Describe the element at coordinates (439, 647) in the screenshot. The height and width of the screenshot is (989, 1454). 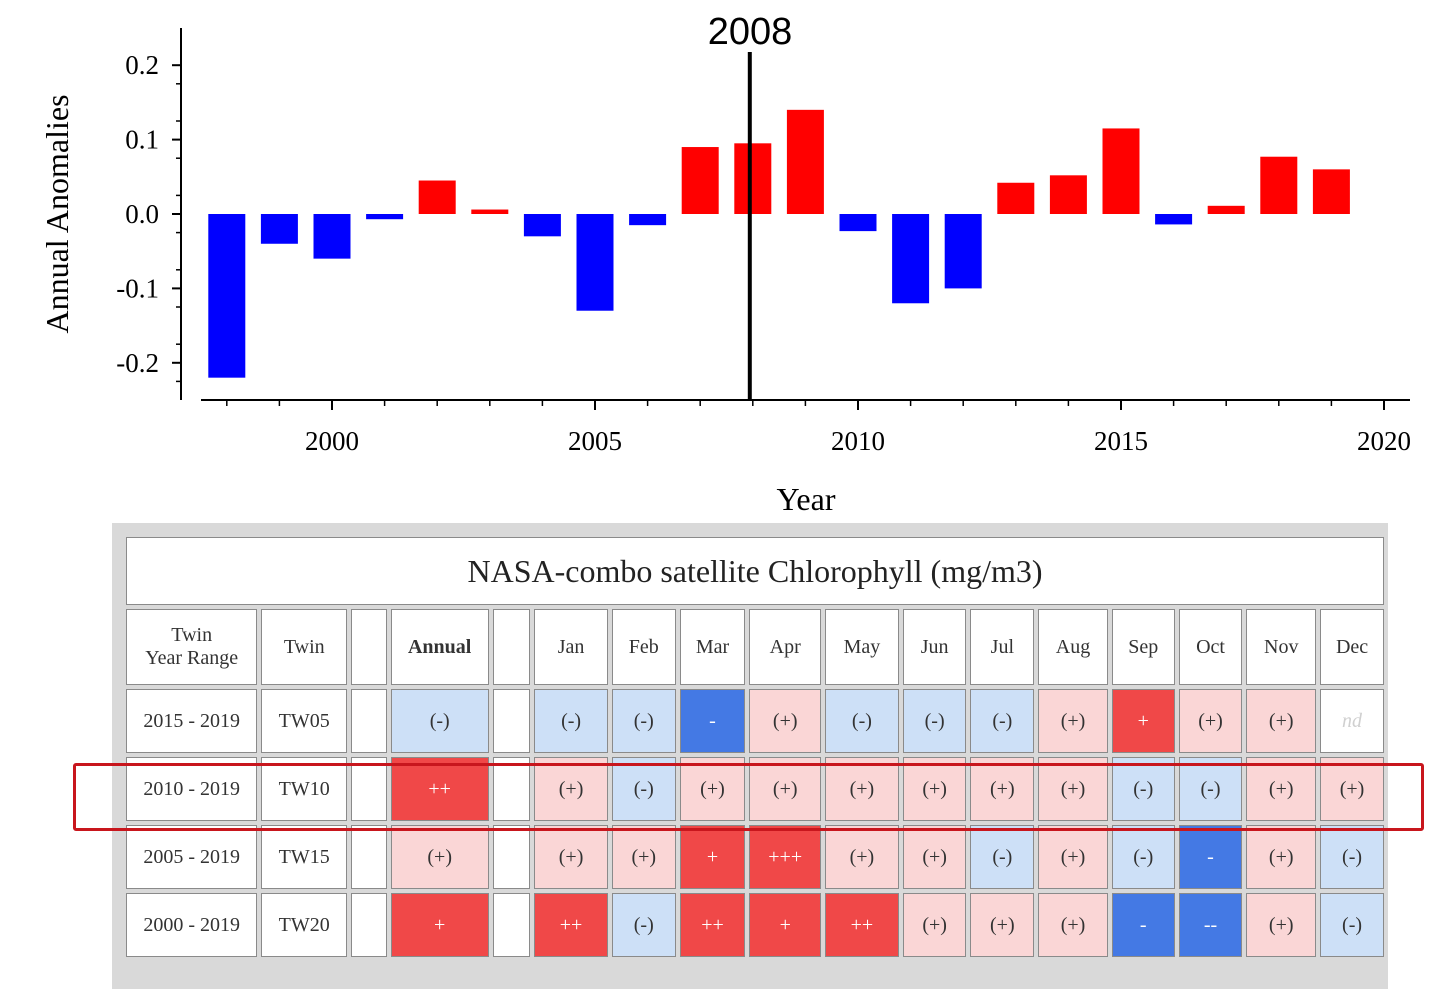
I see `header-annual: Annual` at that location.